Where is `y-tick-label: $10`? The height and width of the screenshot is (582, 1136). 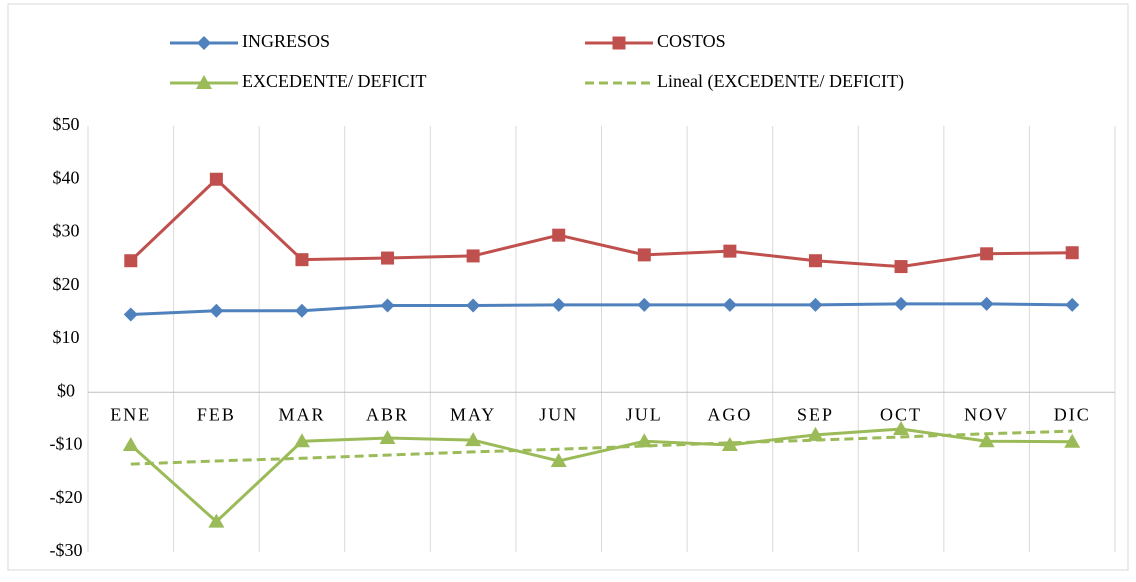 y-tick-label: $10 is located at coordinates (66, 337).